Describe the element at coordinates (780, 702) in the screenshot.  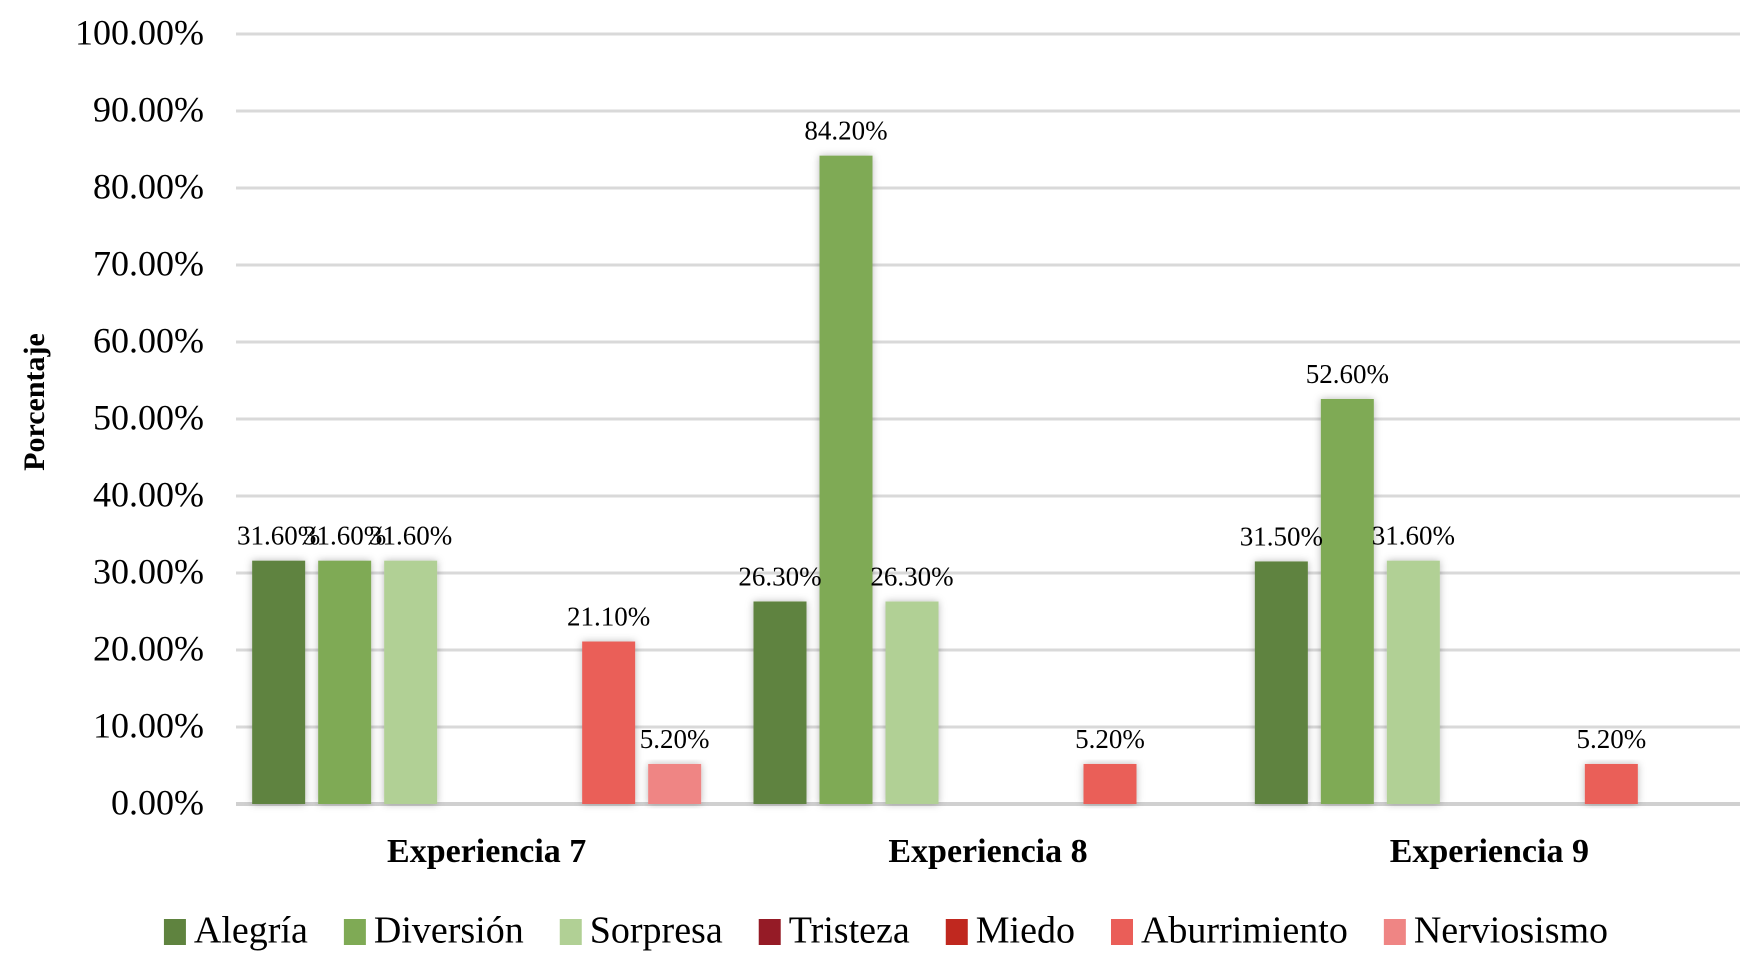
I see `bar-alegría-2` at that location.